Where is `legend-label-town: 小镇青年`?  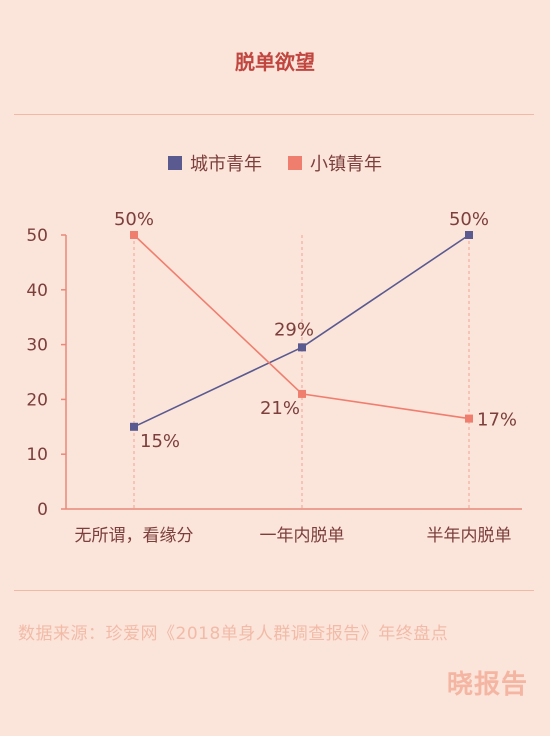
legend-label-town: 小镇青年 is located at coordinates (346, 164).